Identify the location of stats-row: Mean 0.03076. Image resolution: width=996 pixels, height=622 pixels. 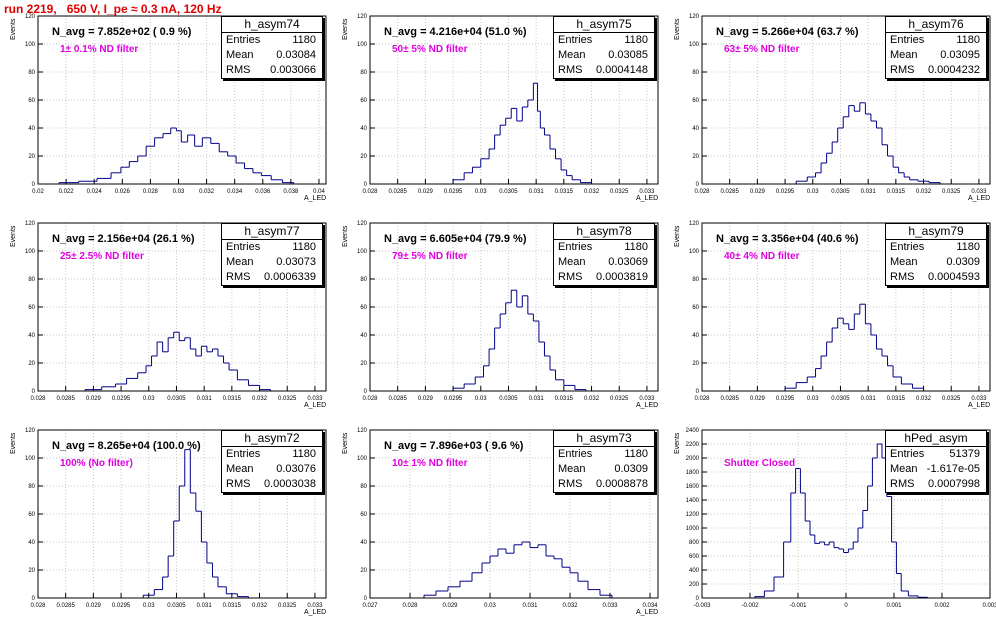
(272, 469).